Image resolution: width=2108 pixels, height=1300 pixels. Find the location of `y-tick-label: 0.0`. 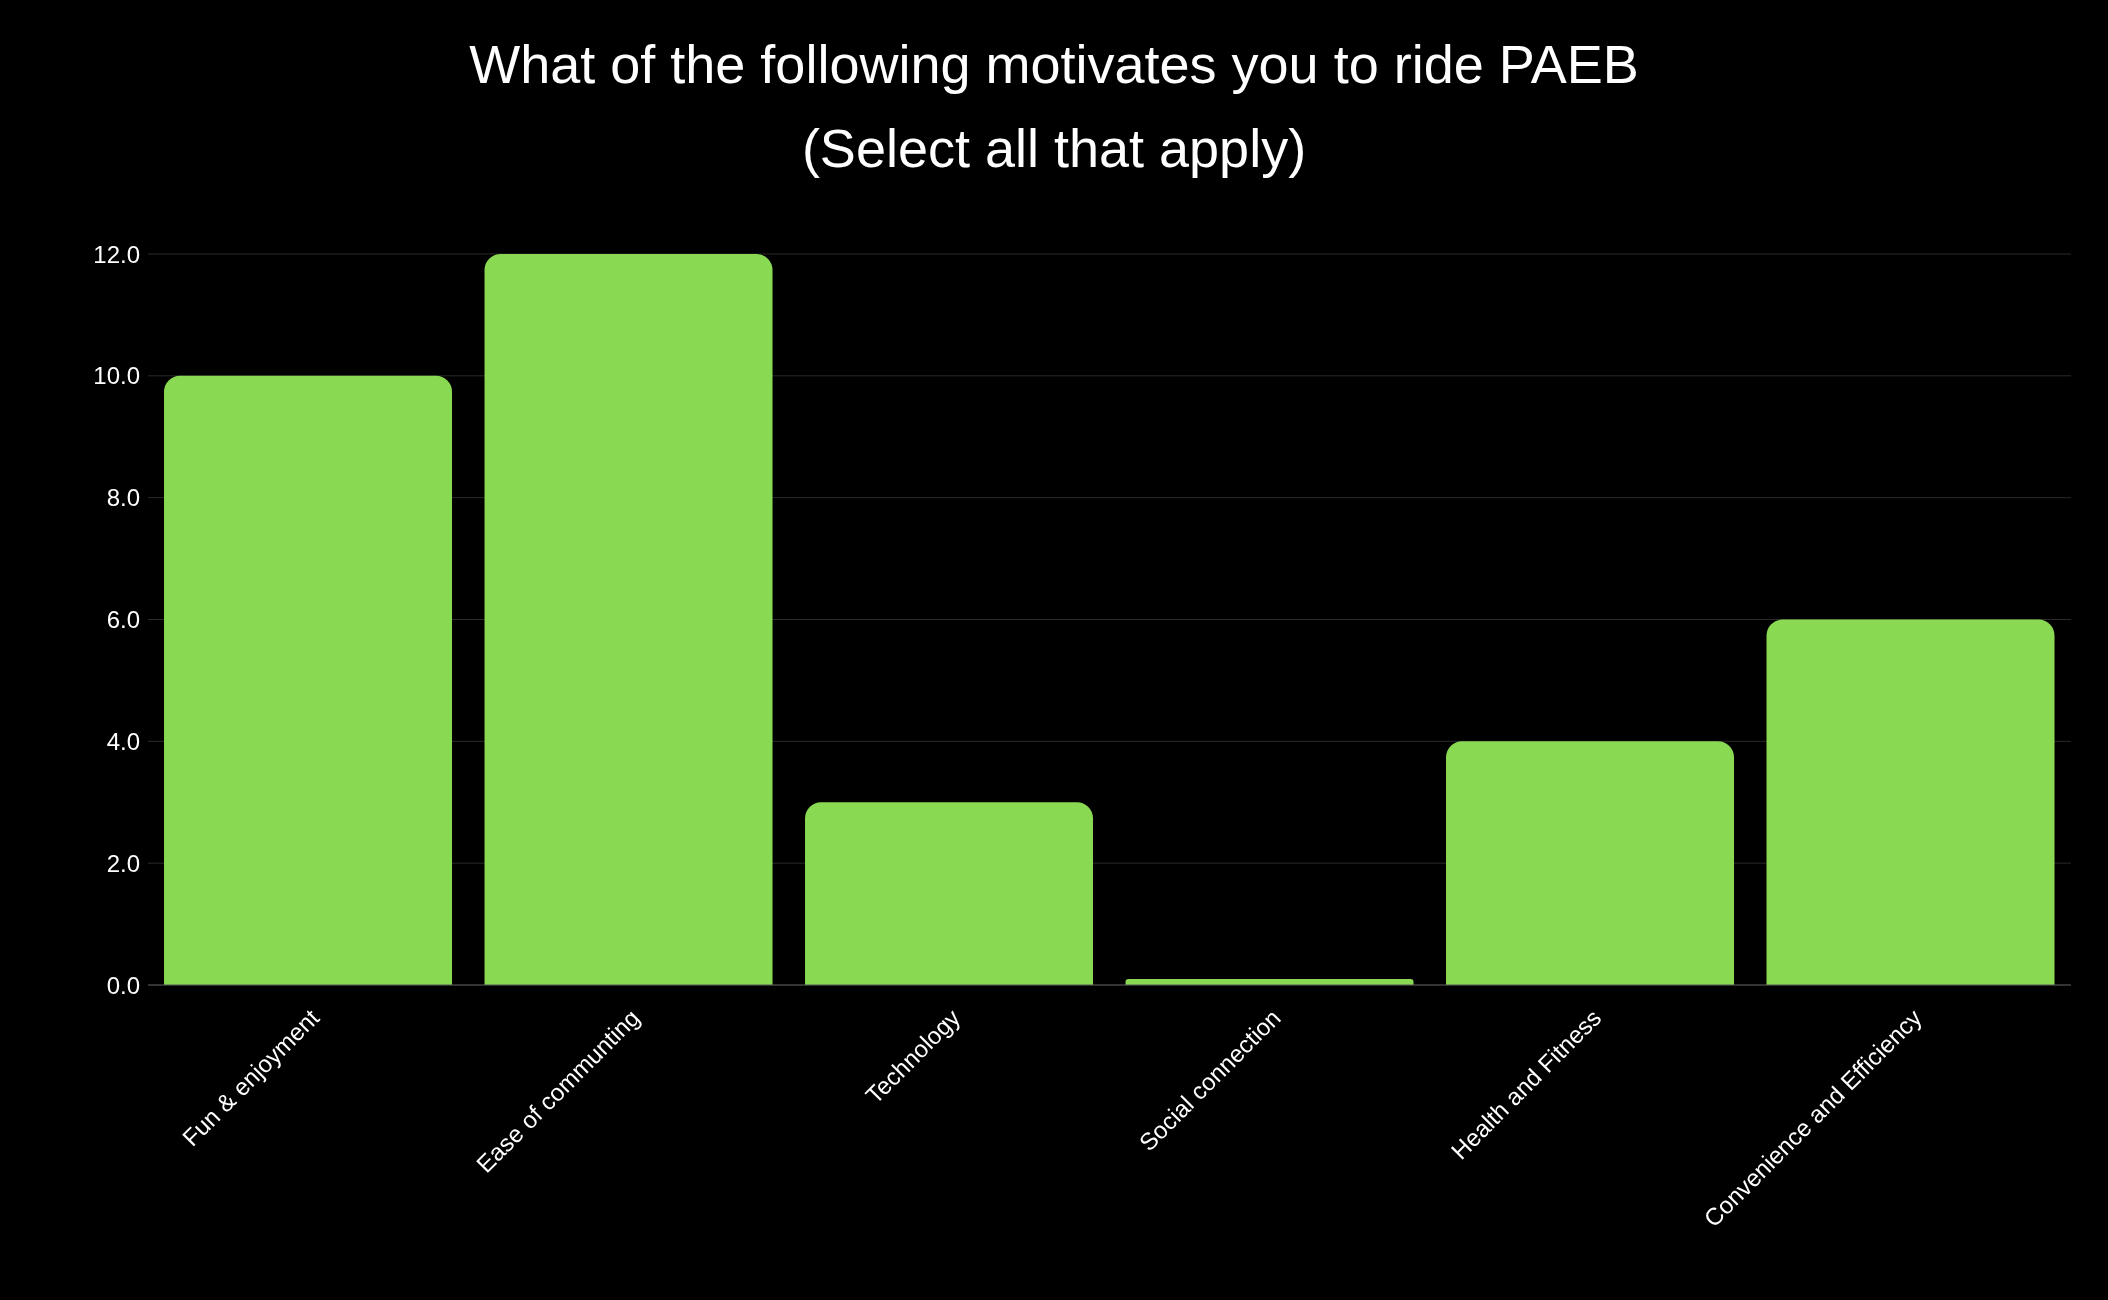

y-tick-label: 0.0 is located at coordinates (123, 985).